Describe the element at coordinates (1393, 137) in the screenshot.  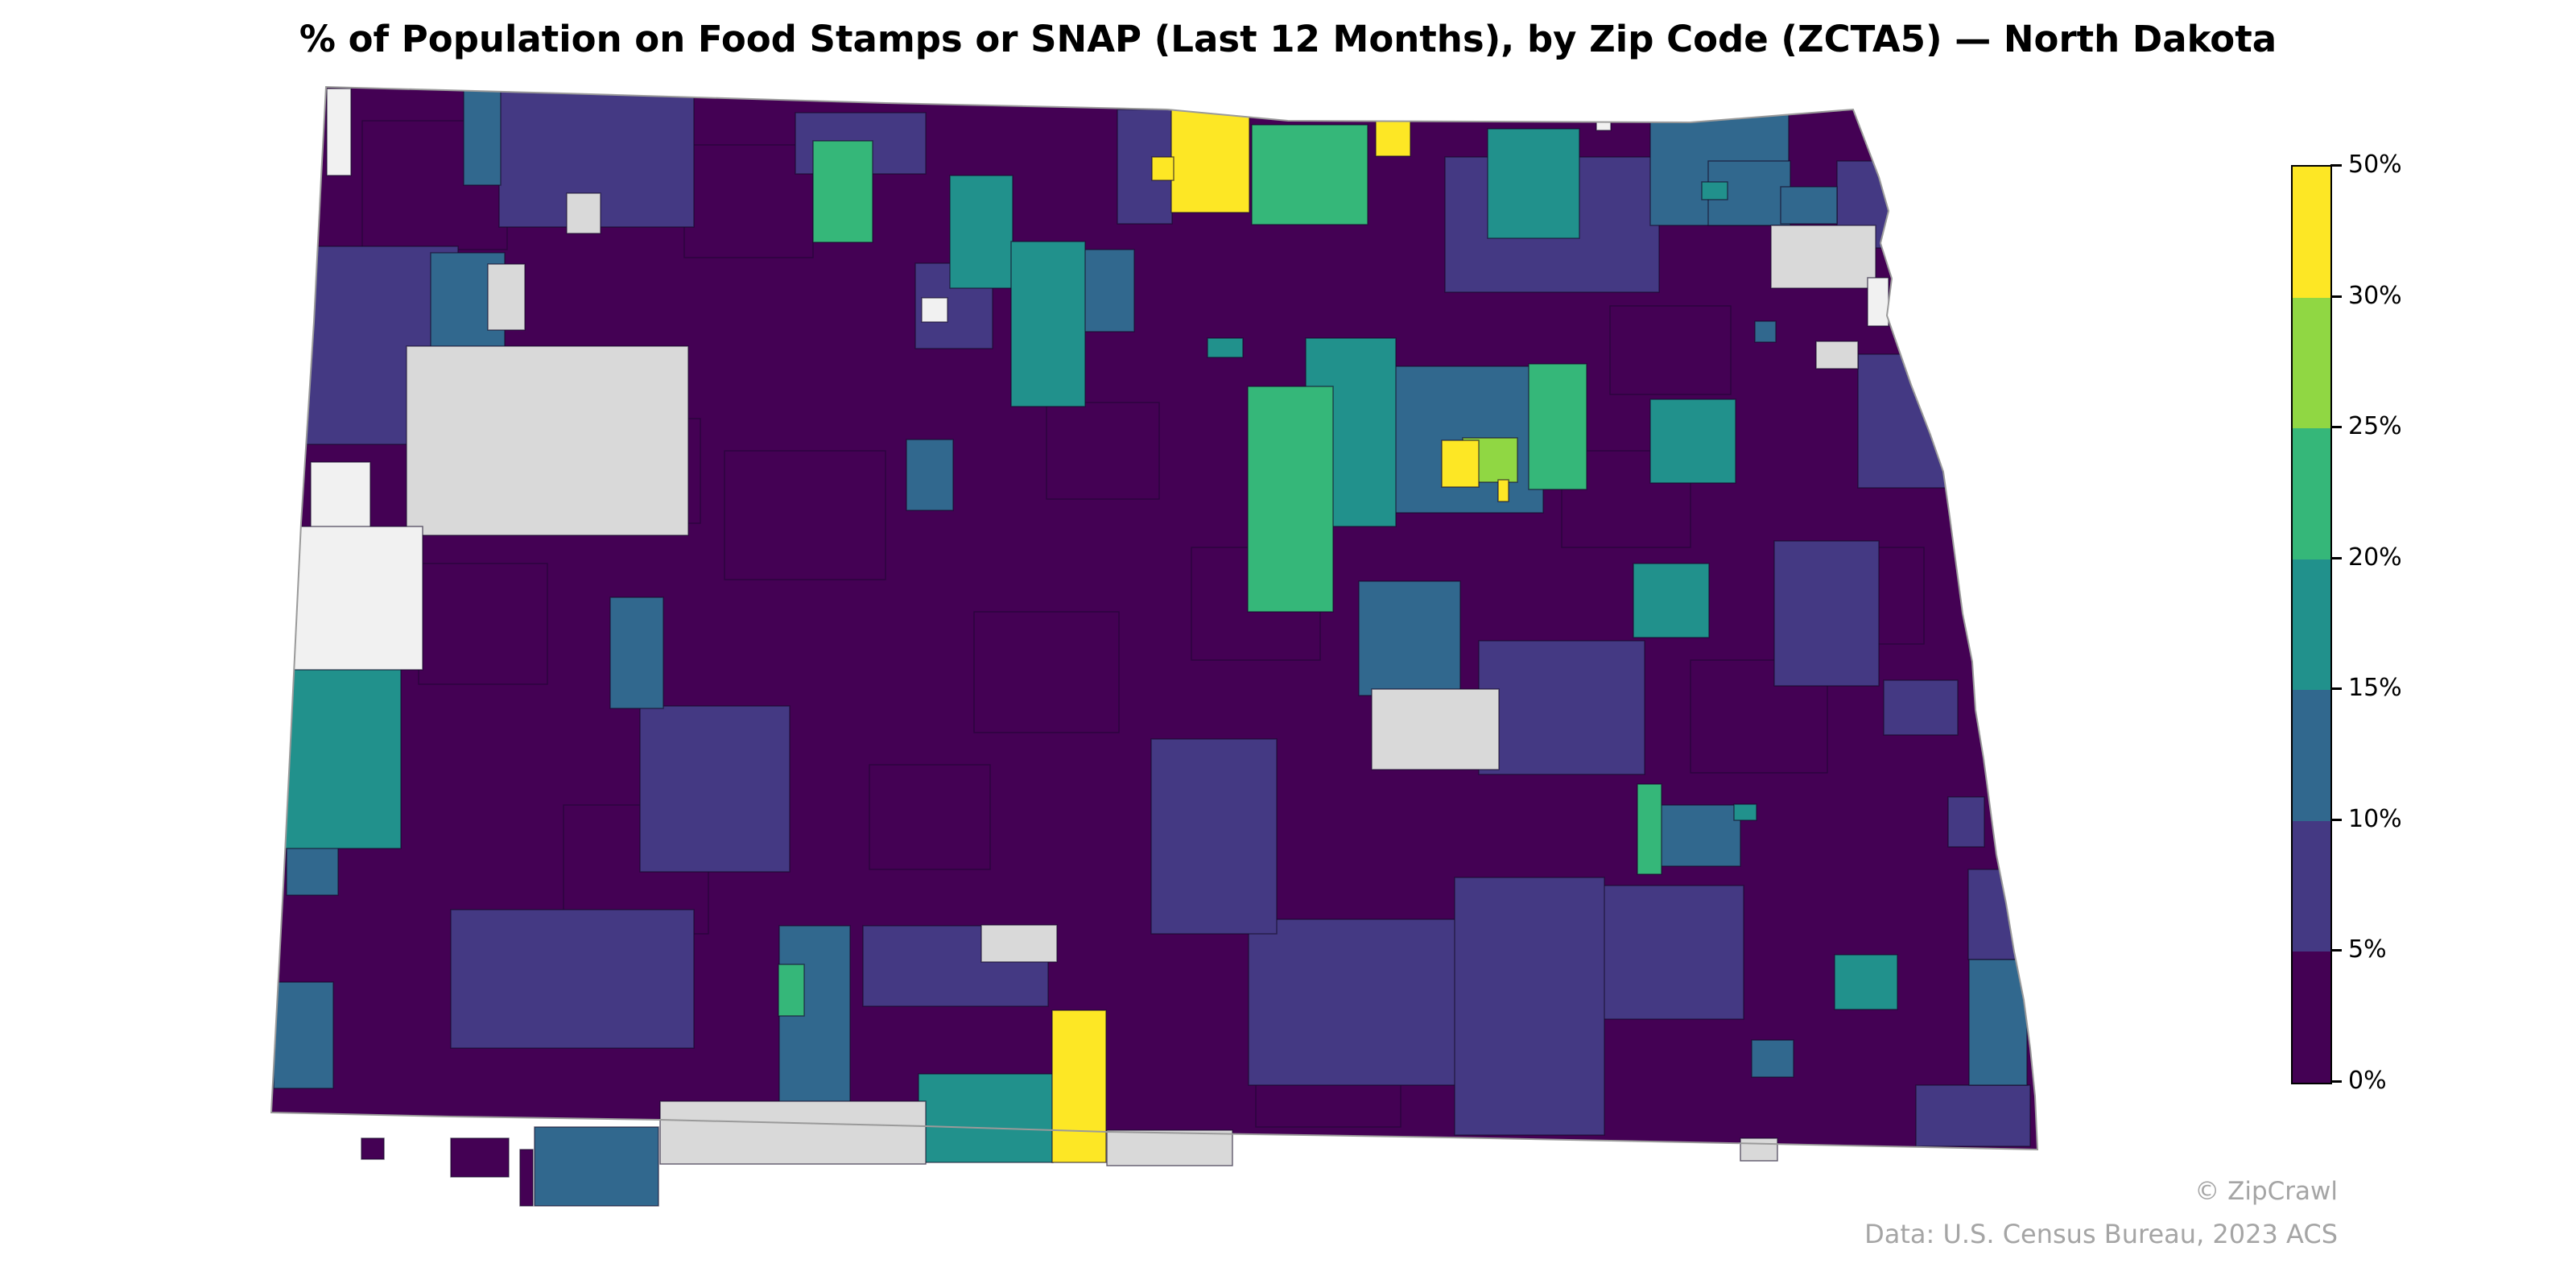
I see `zcta-yellow-n-sliver` at that location.